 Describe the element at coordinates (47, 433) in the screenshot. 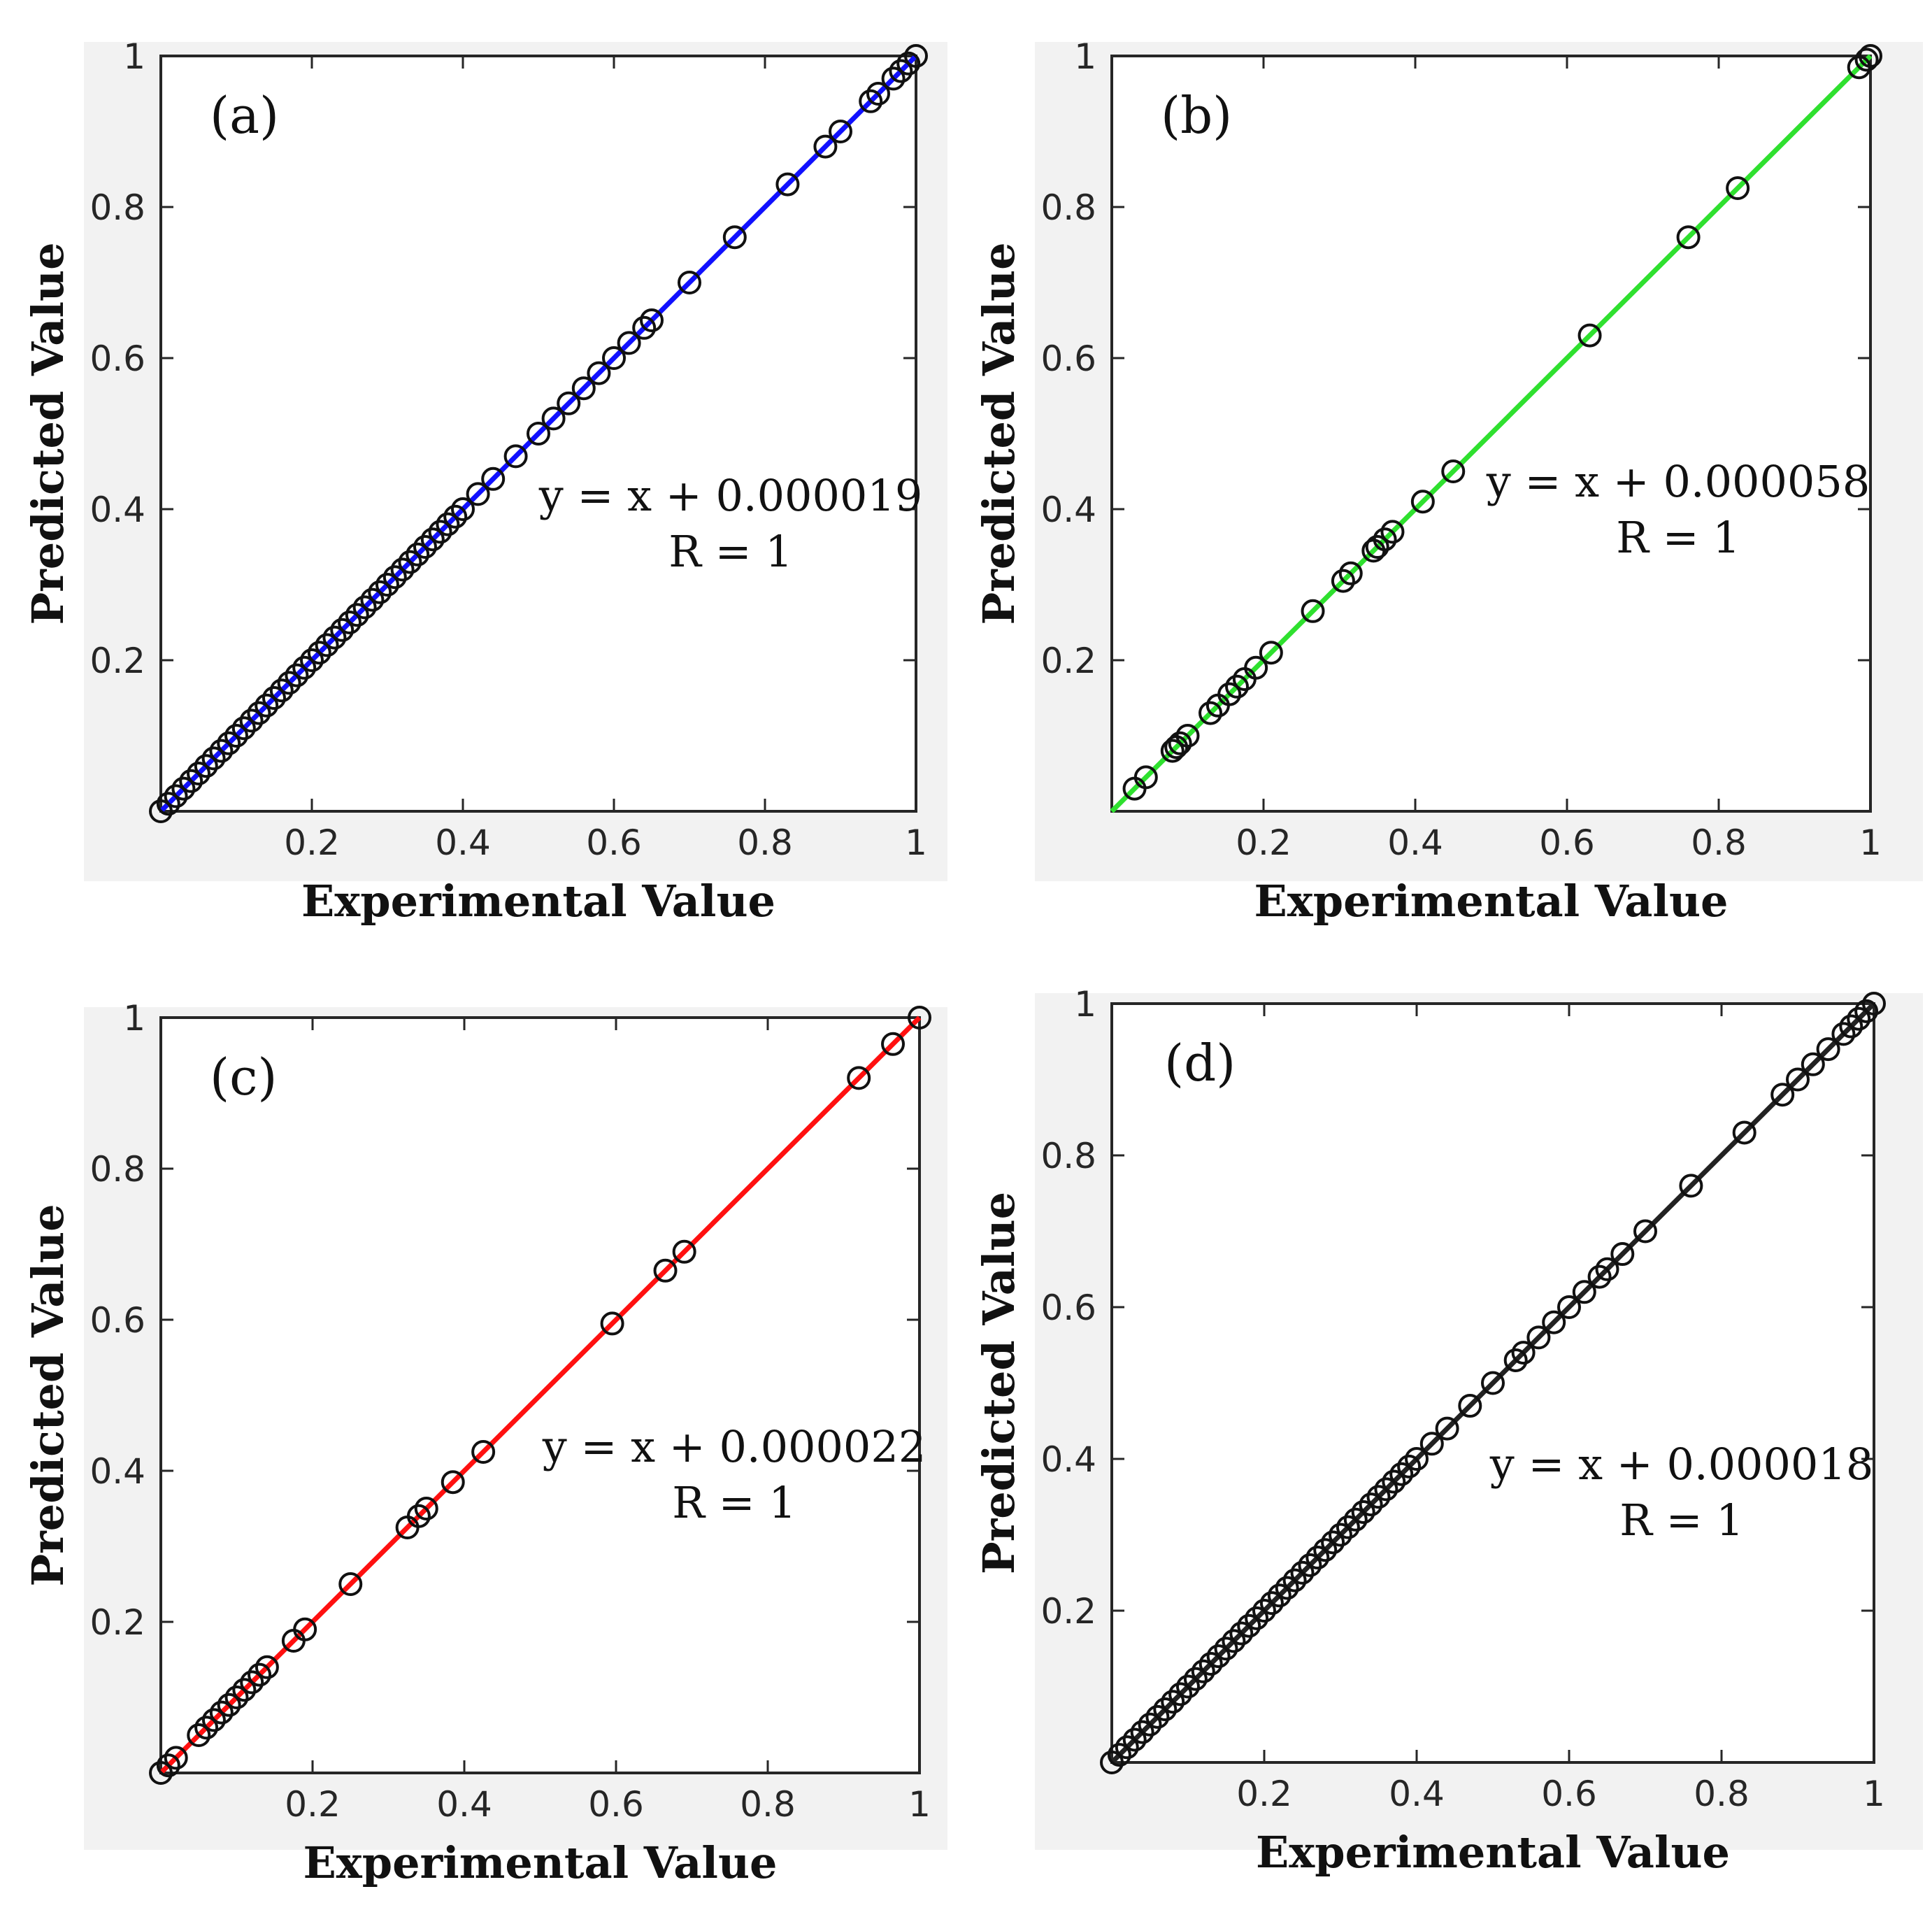

I see `panel-a-y-axis-label: Predicted Value` at that location.